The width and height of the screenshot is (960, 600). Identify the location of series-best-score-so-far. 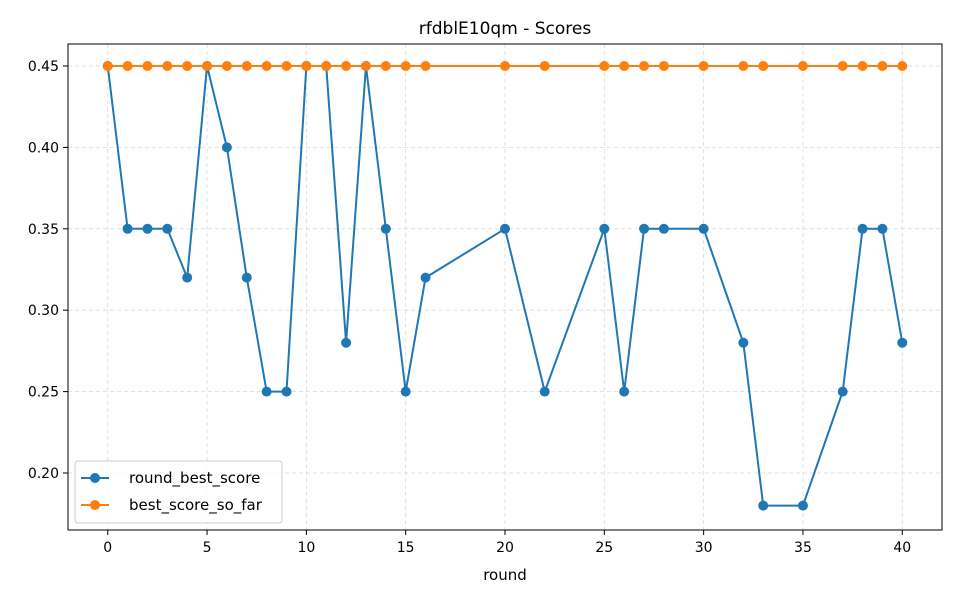
(505, 65).